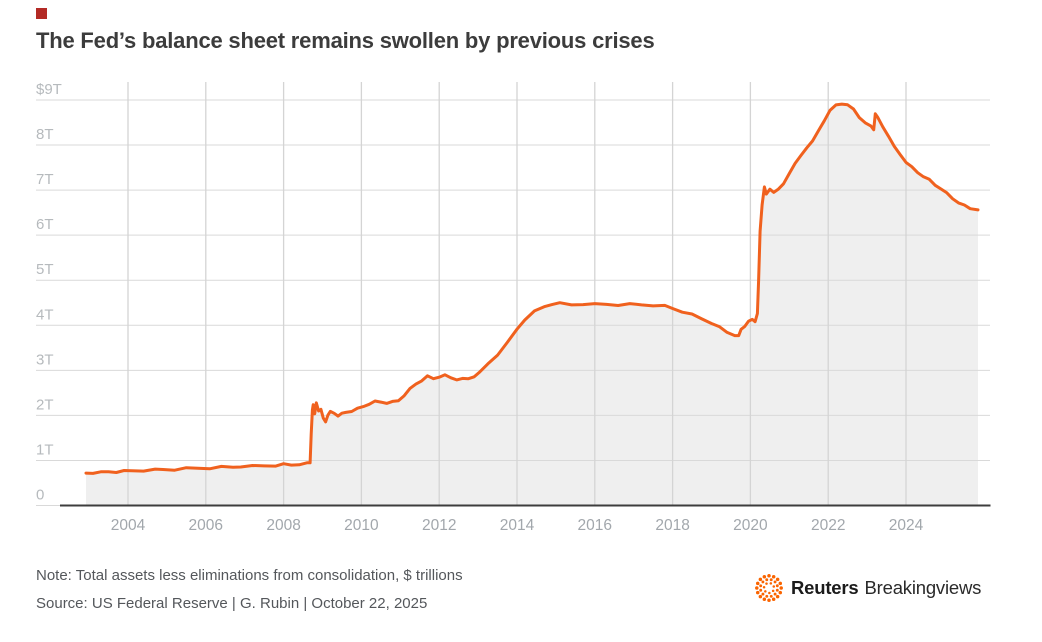  I want to click on y-tick-label: 8T, so click(45, 134).